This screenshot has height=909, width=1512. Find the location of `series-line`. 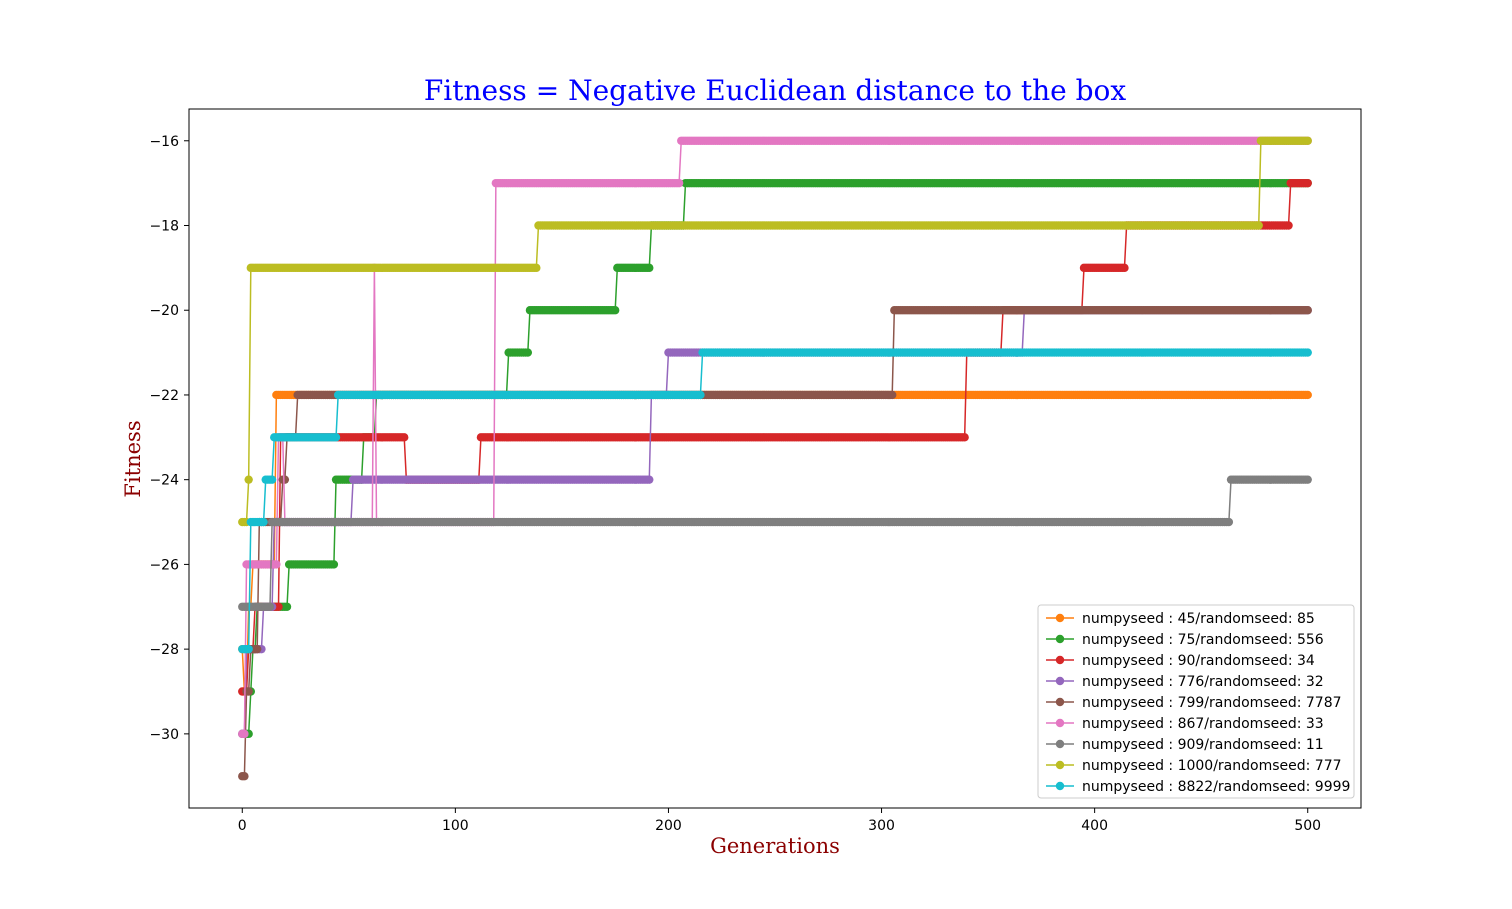

series-line is located at coordinates (775, 543).